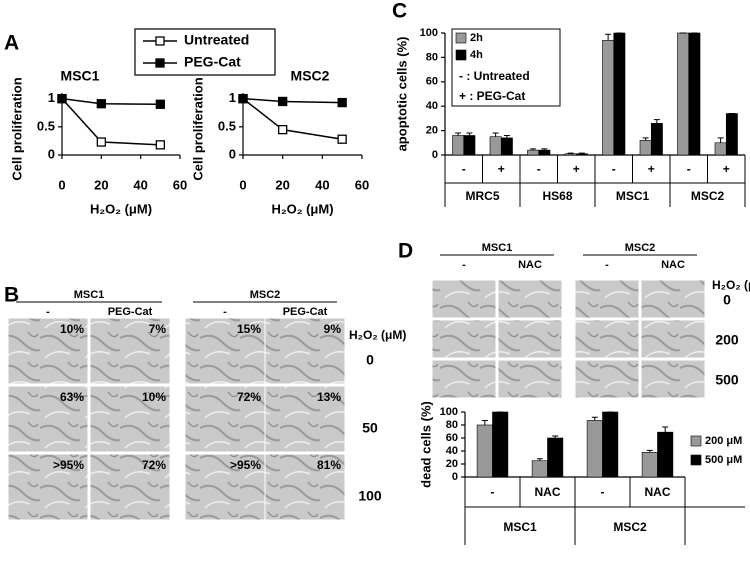 The width and height of the screenshot is (750, 561). Describe the element at coordinates (492, 96) in the screenshot. I see `annotation: + : PEG-Cat` at that location.